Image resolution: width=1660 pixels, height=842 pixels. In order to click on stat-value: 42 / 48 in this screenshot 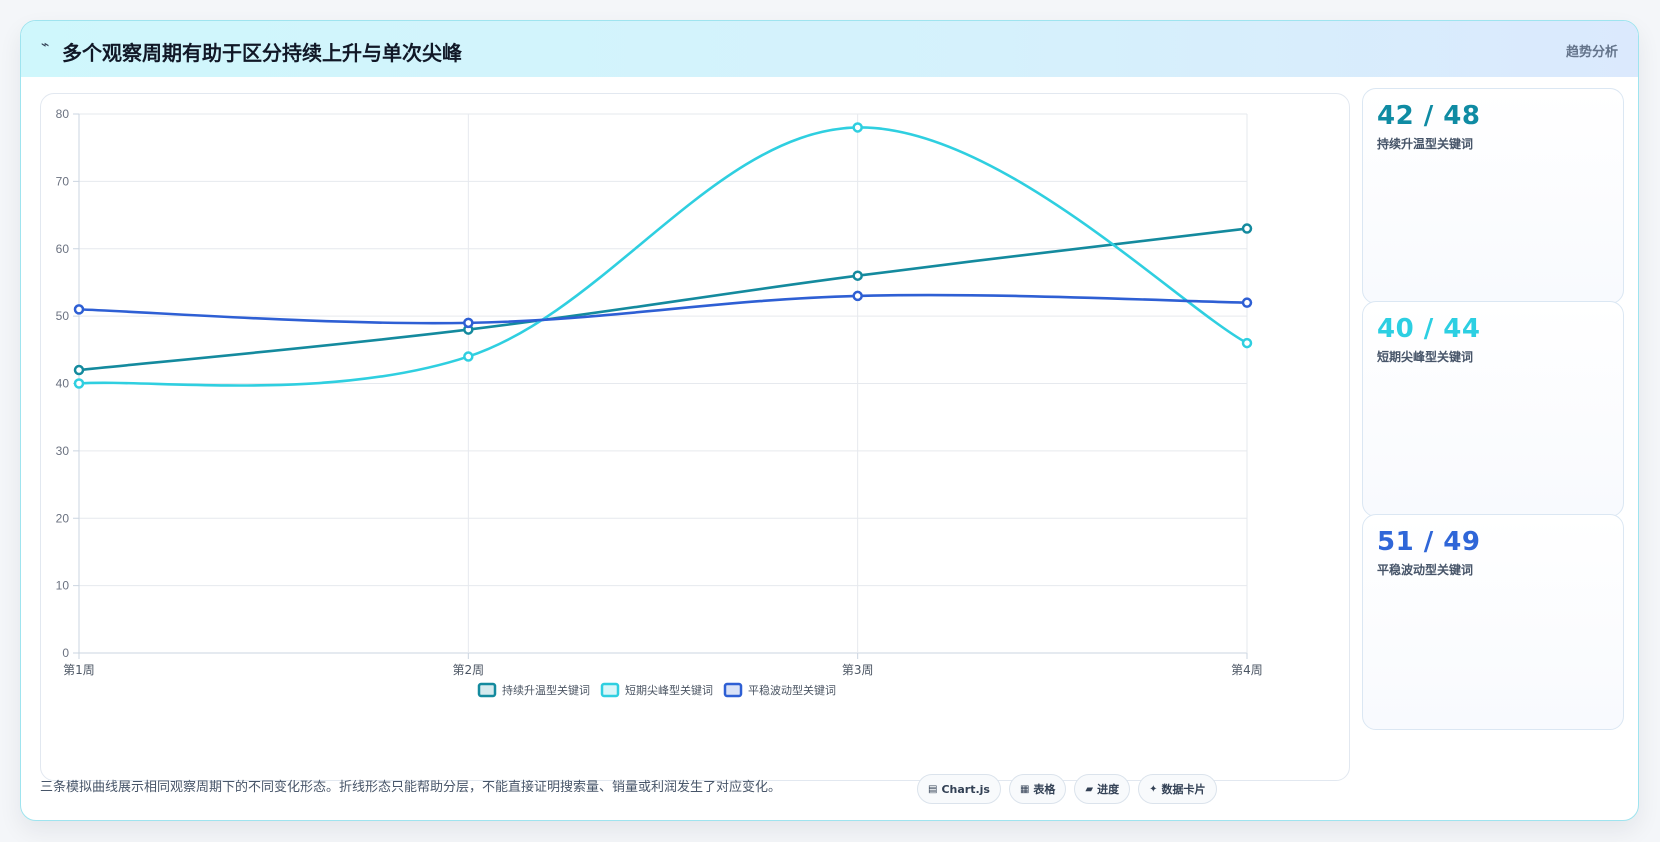, I will do `click(1429, 116)`.